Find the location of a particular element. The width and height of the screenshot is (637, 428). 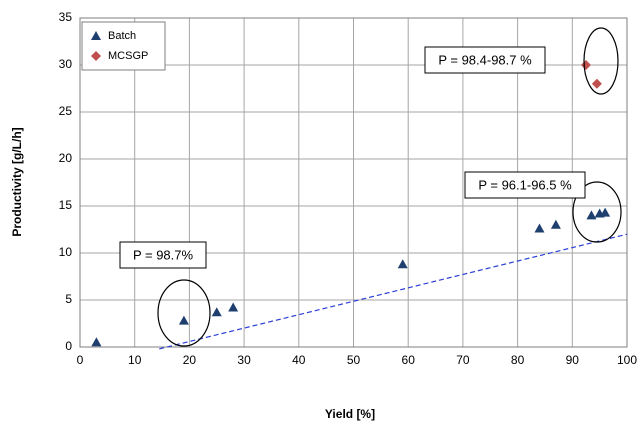

y-tick-label: 35 is located at coordinates (66, 17).